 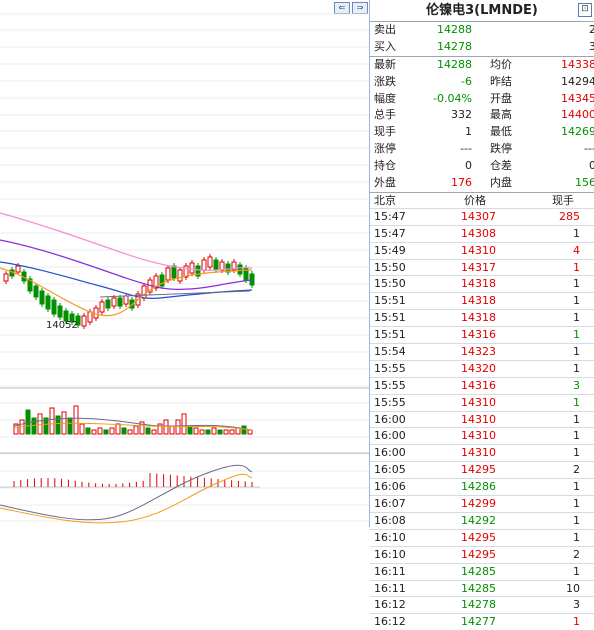 What do you see at coordinates (591, 166) in the screenshot?
I see `stat-value: 0` at bounding box center [591, 166].